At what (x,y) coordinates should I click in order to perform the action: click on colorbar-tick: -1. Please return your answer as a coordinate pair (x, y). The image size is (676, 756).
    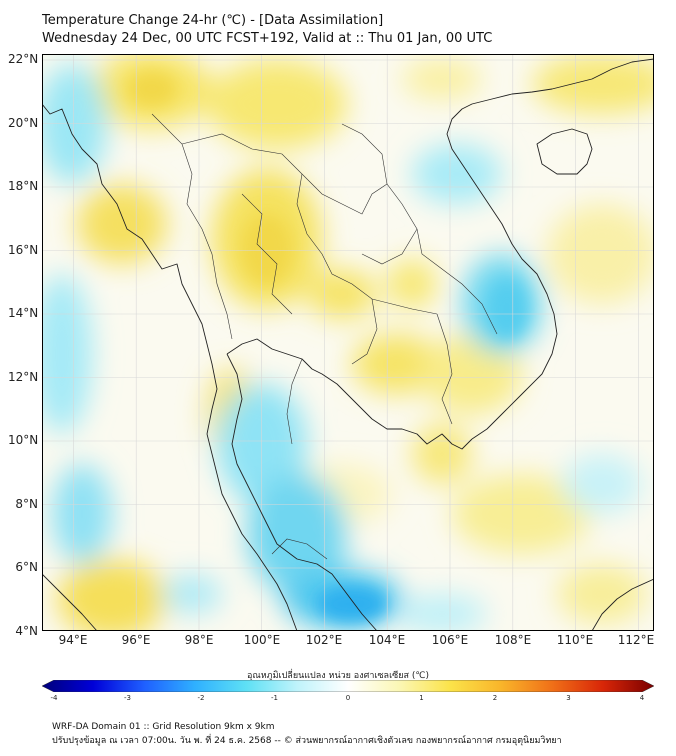
    Looking at the image, I should click on (274, 698).